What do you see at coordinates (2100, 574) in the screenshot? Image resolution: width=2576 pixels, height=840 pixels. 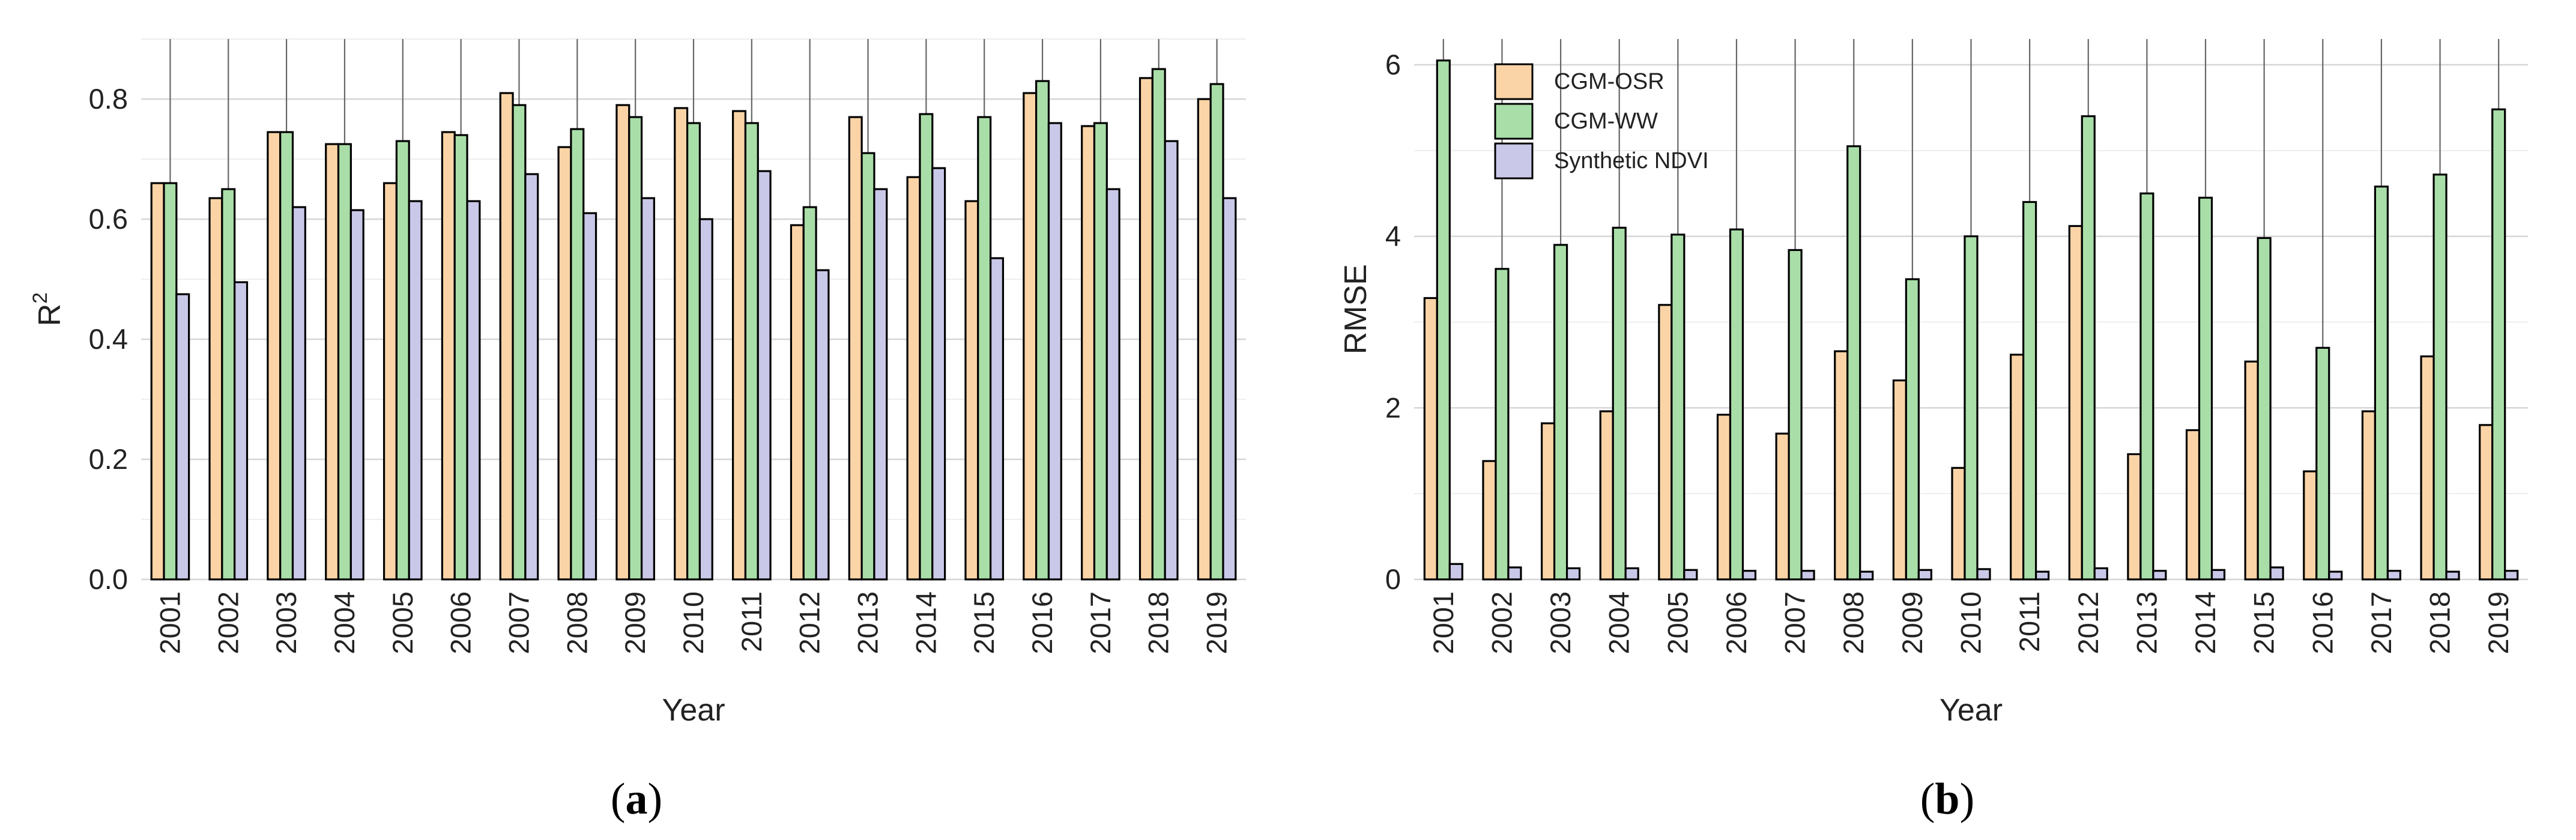 I see `panel-b-bar-synthetic-ndvi-2012` at bounding box center [2100, 574].